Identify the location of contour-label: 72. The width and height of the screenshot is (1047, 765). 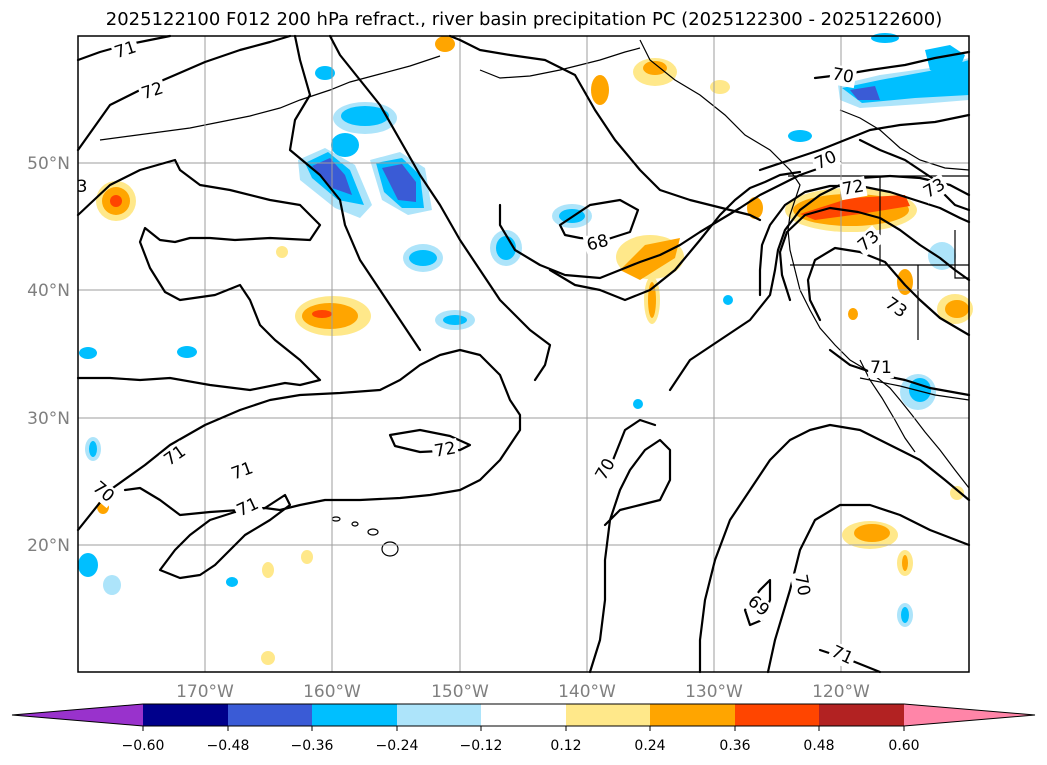
(445, 449).